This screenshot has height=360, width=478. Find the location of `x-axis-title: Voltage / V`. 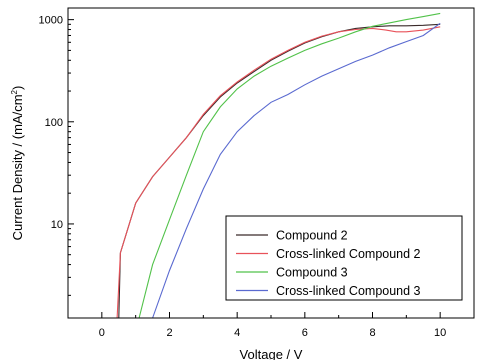

x-axis-title: Voltage / V is located at coordinates (271, 353).